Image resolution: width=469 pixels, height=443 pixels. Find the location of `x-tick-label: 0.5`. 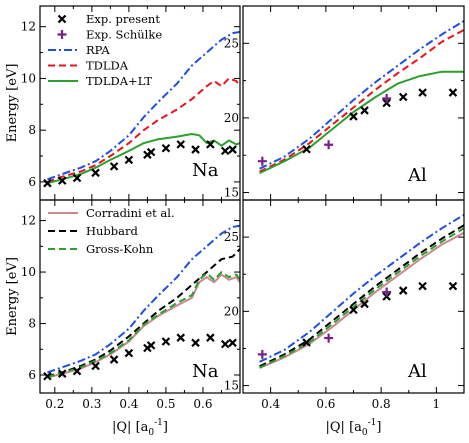

x-tick-label: 0.5 is located at coordinates (165, 404).